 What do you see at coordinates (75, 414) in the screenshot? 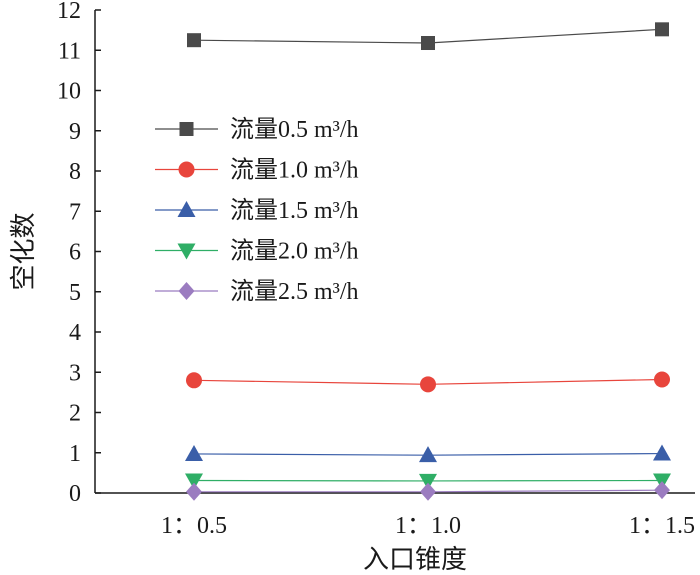
I see `y-tick-label: 2` at bounding box center [75, 414].